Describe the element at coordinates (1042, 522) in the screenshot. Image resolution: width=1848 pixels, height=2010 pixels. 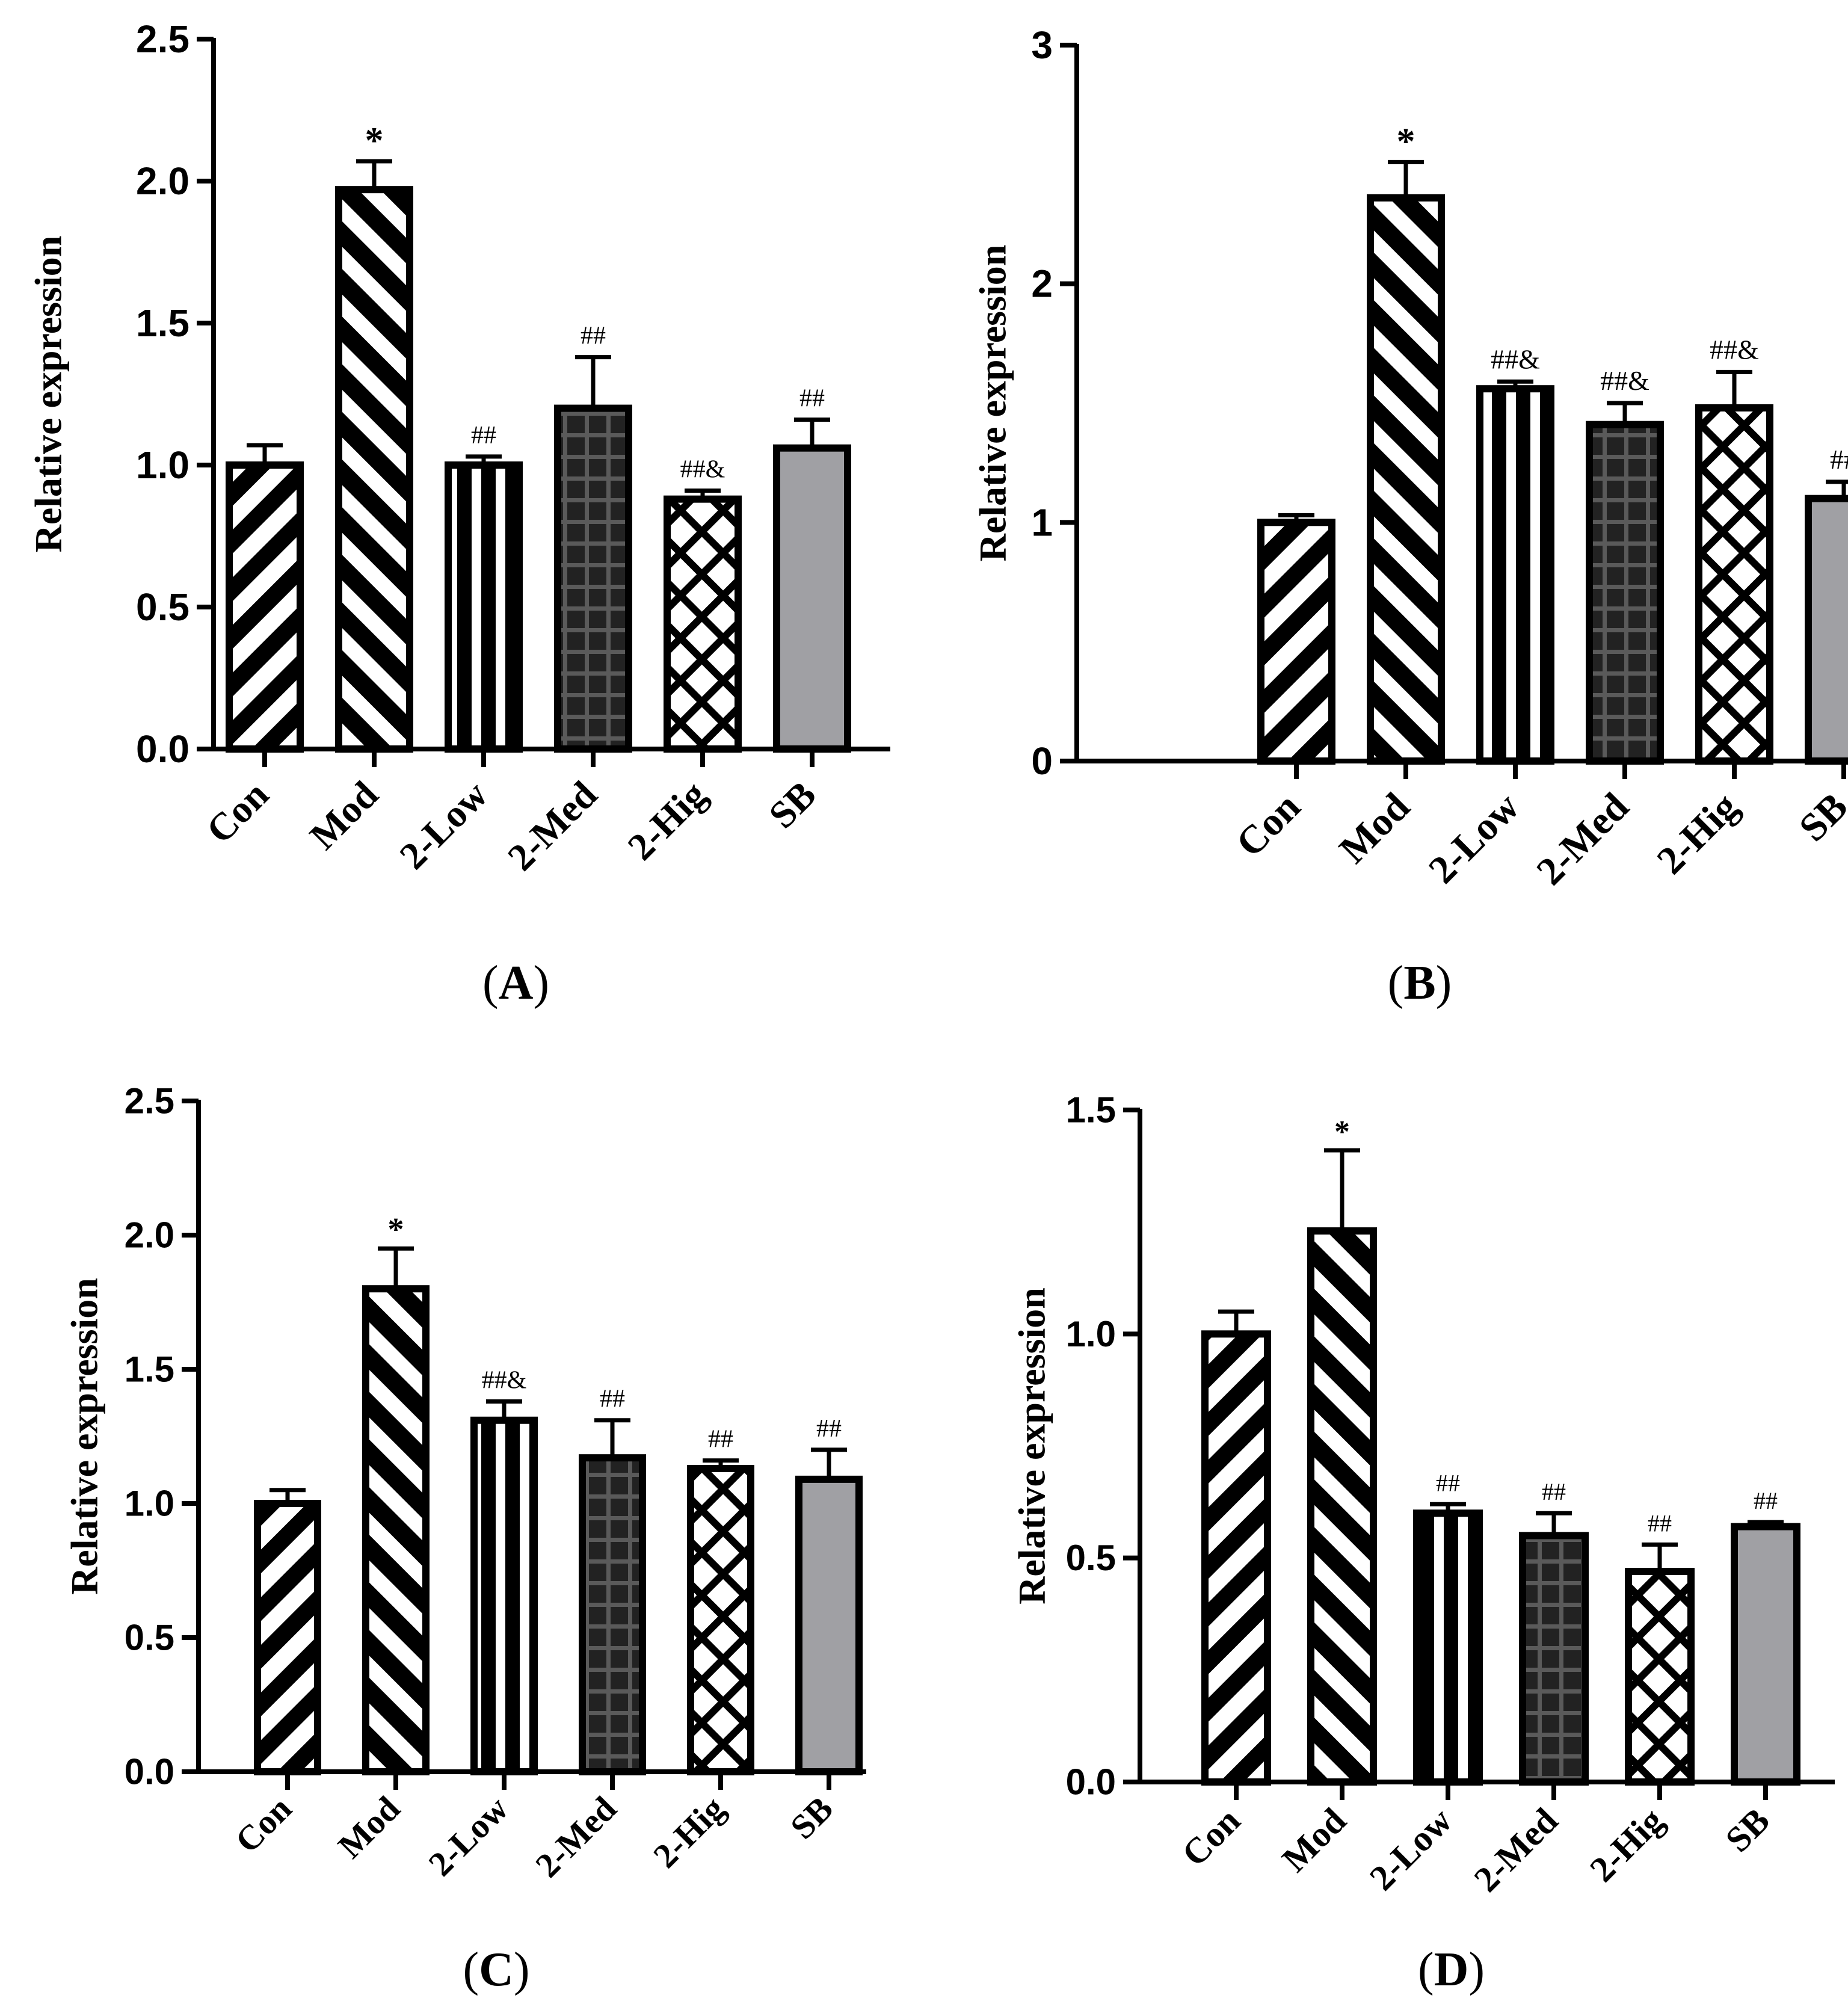
I see `y-tick-label: 1` at that location.